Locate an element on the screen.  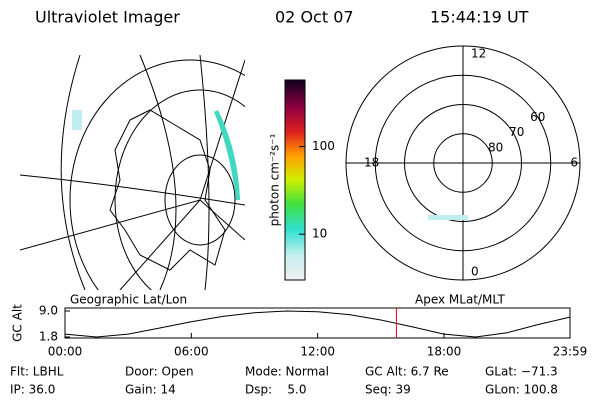
x-tick-label: 12:00 is located at coordinates (317, 352).